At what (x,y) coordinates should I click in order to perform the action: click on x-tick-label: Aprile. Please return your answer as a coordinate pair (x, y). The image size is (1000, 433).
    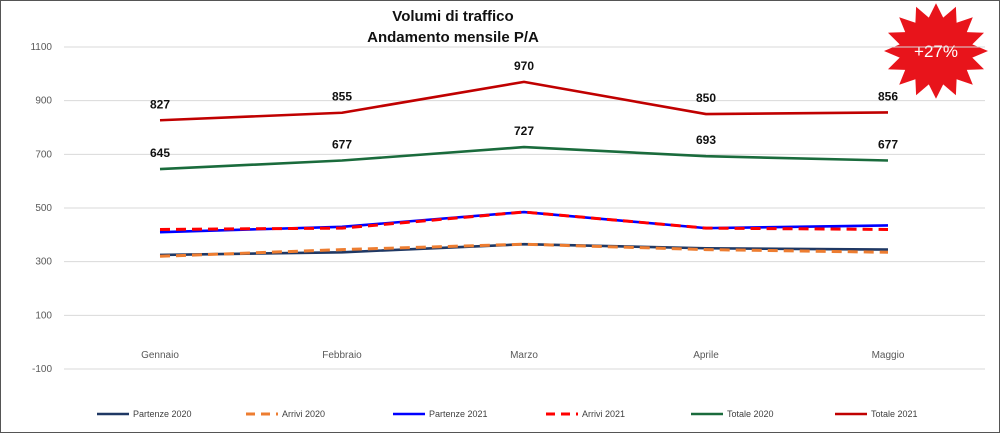
    Looking at the image, I should click on (706, 355).